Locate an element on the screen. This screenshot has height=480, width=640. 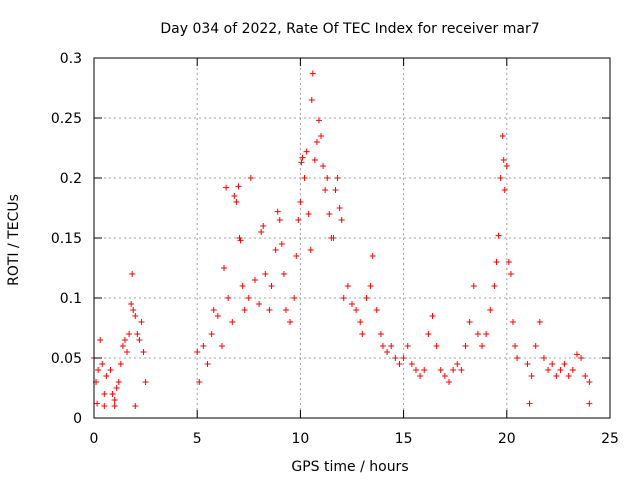
y-tick-label: 0.25 is located at coordinates (66, 119).